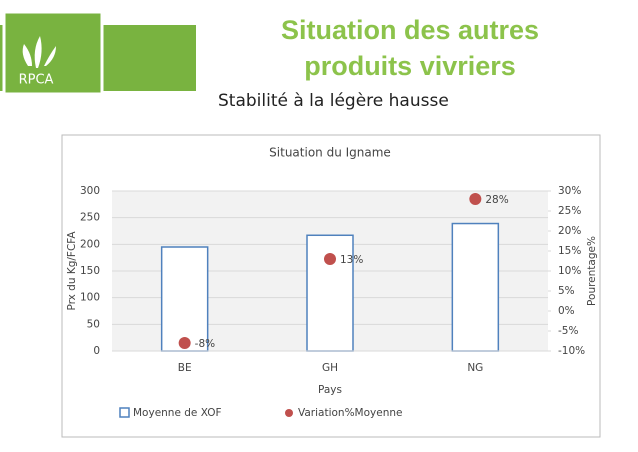  Describe the element at coordinates (330, 390) in the screenshot. I see `x-axis-label: Pays` at that location.